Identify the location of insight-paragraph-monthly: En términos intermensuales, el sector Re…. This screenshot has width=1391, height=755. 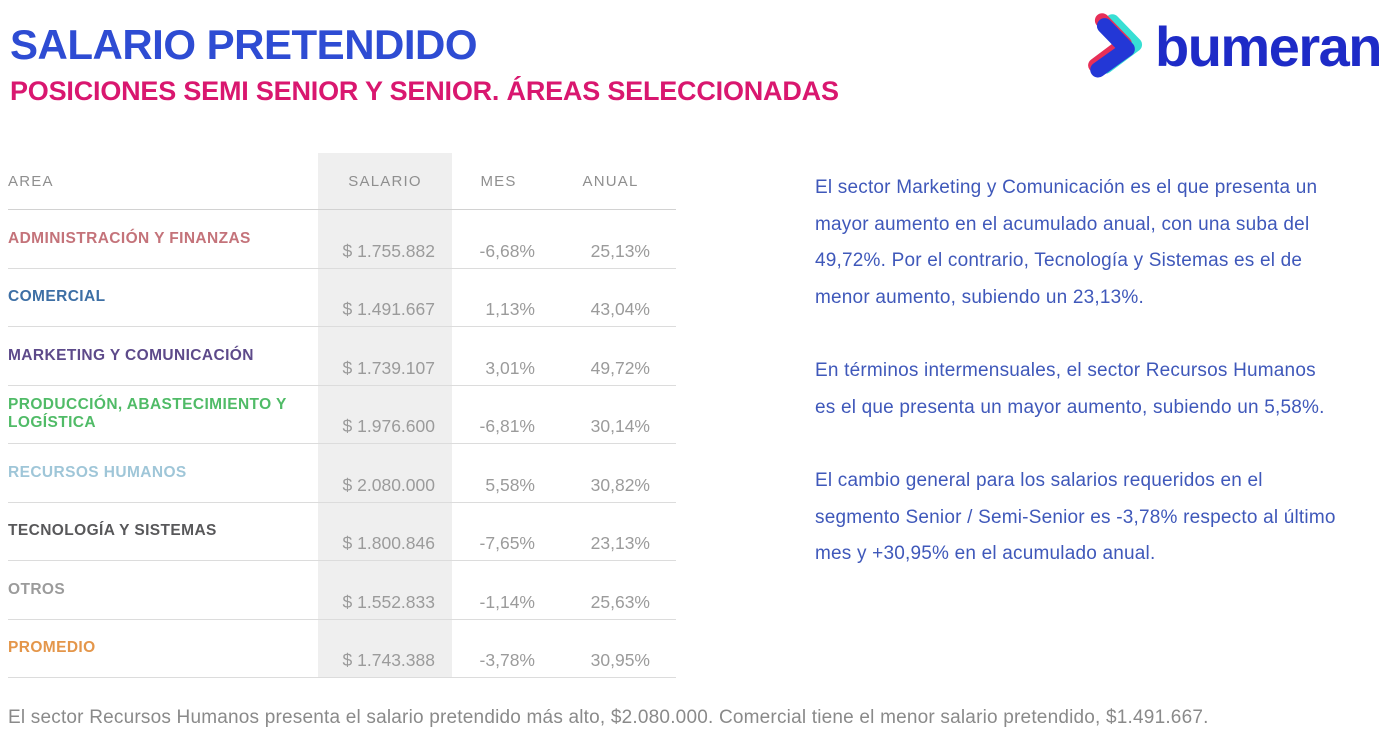
(1070, 389).